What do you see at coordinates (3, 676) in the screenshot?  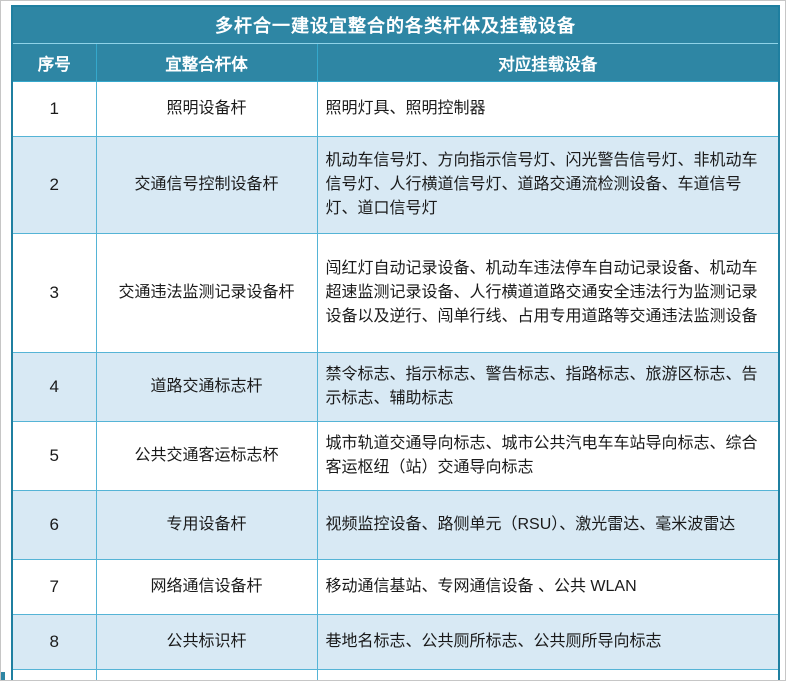 I see `corner-artifact` at bounding box center [3, 676].